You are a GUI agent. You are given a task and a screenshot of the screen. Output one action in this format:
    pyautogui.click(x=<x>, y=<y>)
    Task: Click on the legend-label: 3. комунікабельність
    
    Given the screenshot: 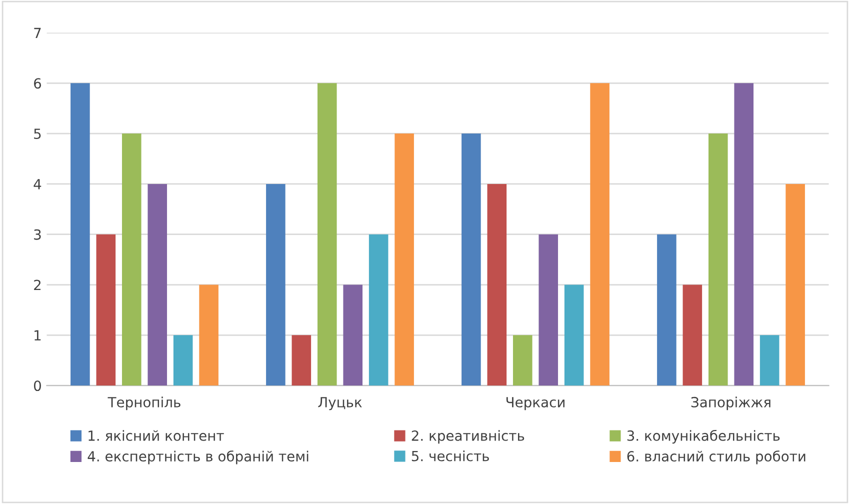 What is the action you would take?
    pyautogui.click(x=703, y=437)
    